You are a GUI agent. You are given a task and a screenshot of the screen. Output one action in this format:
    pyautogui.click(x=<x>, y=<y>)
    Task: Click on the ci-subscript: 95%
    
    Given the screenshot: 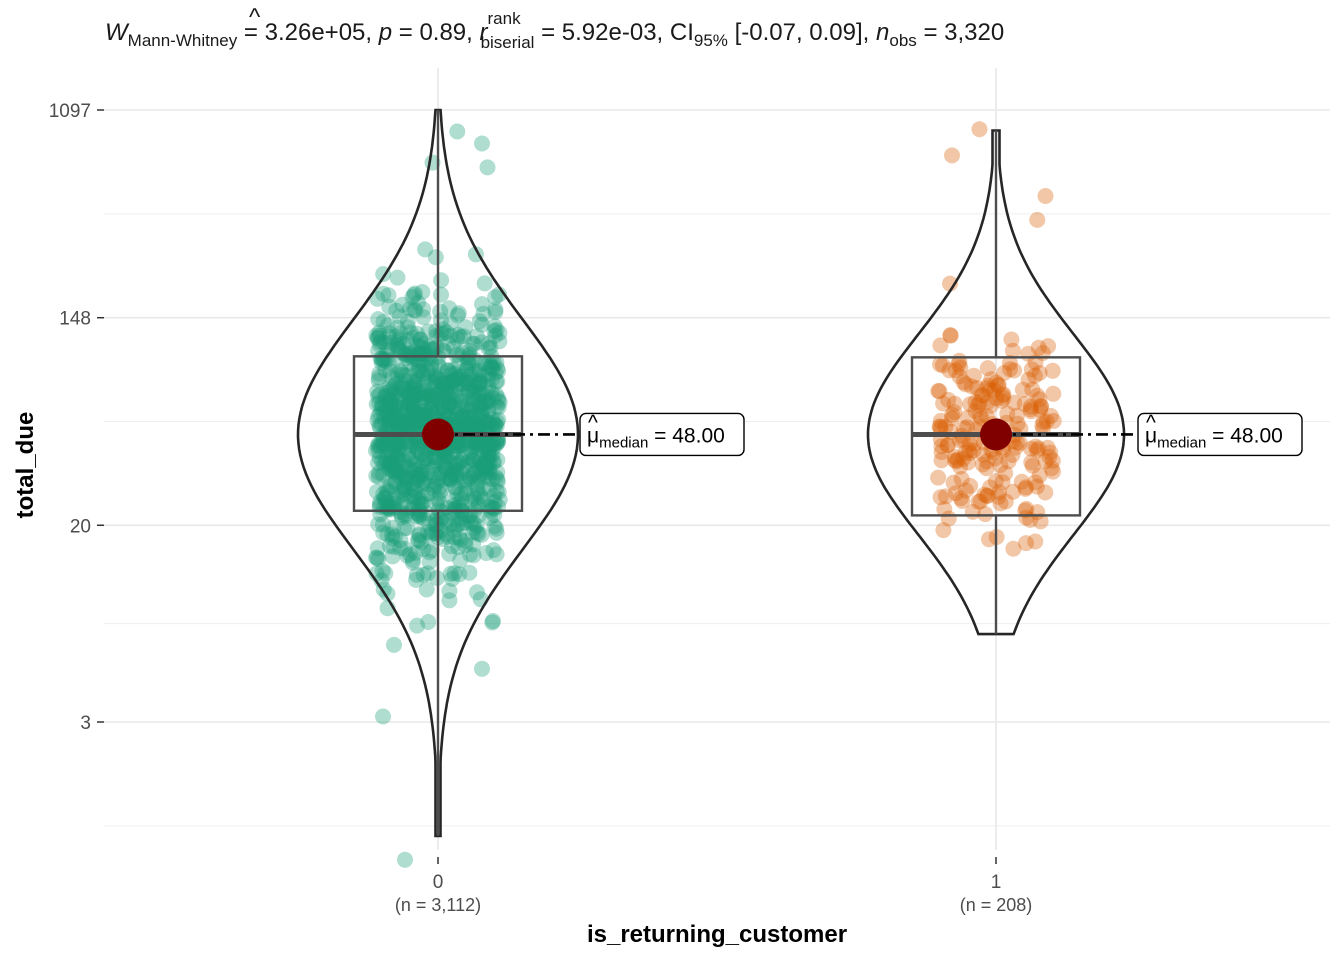 What is the action you would take?
    pyautogui.click(x=711, y=40)
    